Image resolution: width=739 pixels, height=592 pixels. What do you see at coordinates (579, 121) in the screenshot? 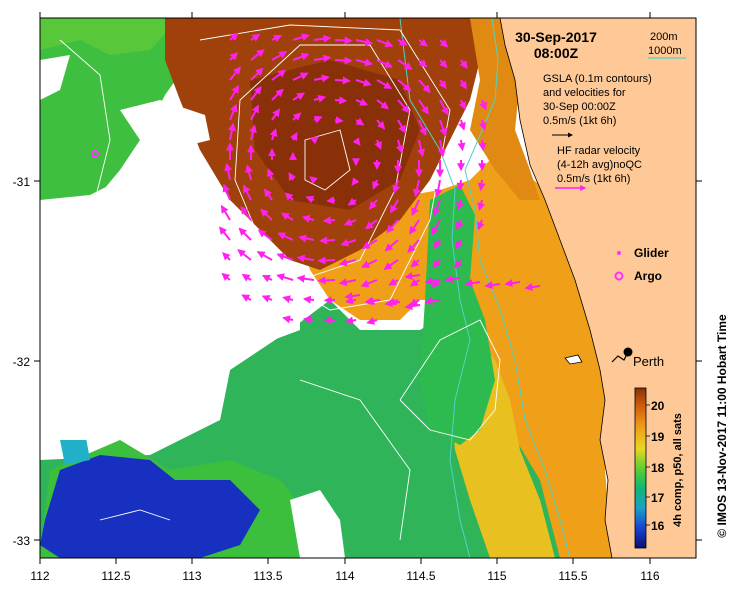
I see `gsla-legend-line4: 0.5m/s (1kt 6h)` at bounding box center [579, 121].